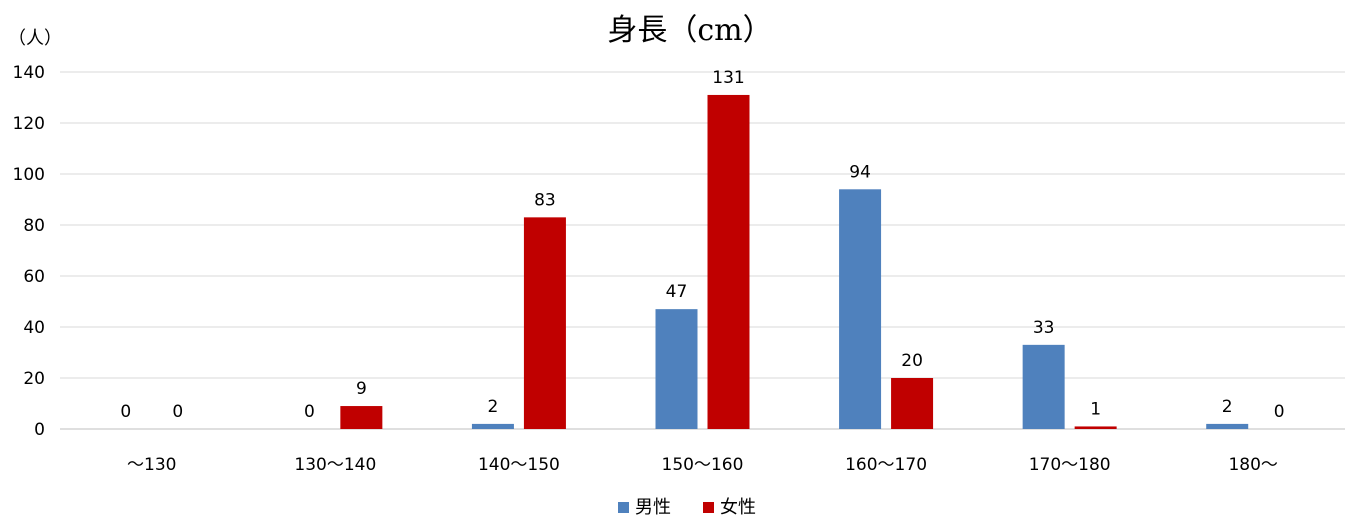 This screenshot has height=521, width=1359. I want to click on data-label: 9, so click(361, 389).